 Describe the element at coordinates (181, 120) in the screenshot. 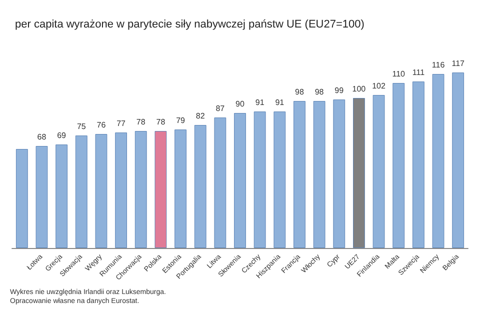

I see `data-label: 79` at that location.